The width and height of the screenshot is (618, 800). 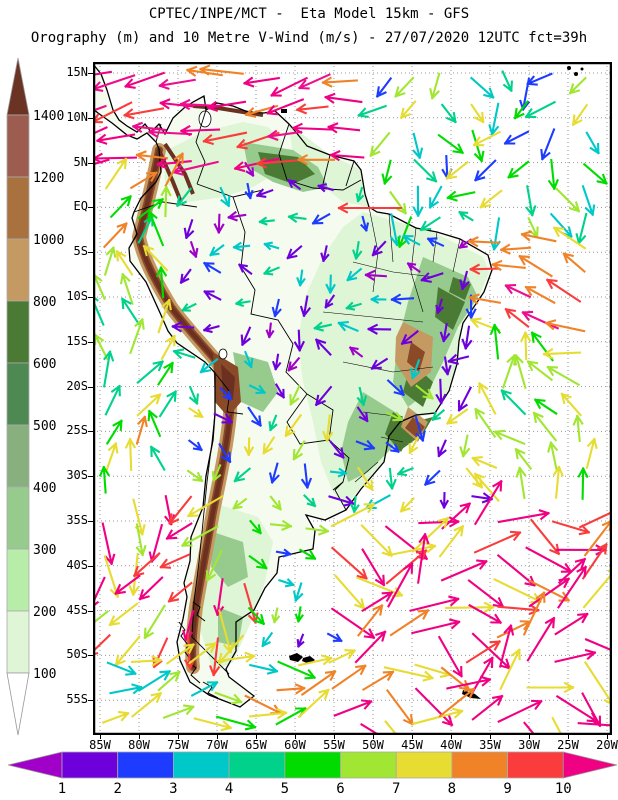 I want to click on lon-label: 20W, so click(x=607, y=745).